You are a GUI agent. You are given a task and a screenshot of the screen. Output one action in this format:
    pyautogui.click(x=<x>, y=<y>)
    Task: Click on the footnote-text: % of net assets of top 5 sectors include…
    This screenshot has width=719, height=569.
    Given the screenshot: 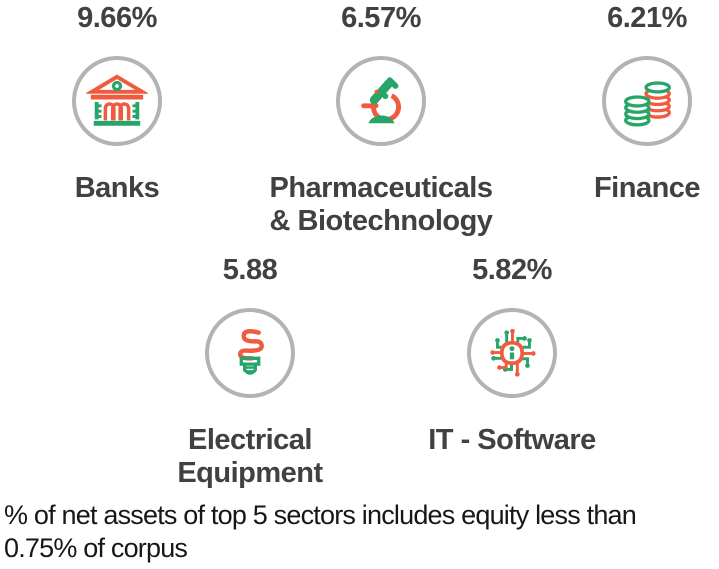 What is the action you would take?
    pyautogui.click(x=320, y=531)
    